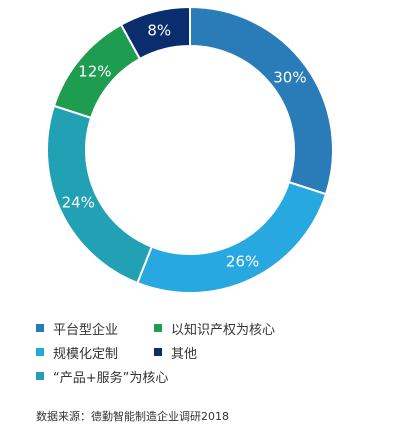  Describe the element at coordinates (184, 354) in the screenshot. I see `legend-label-other: 其他` at that location.